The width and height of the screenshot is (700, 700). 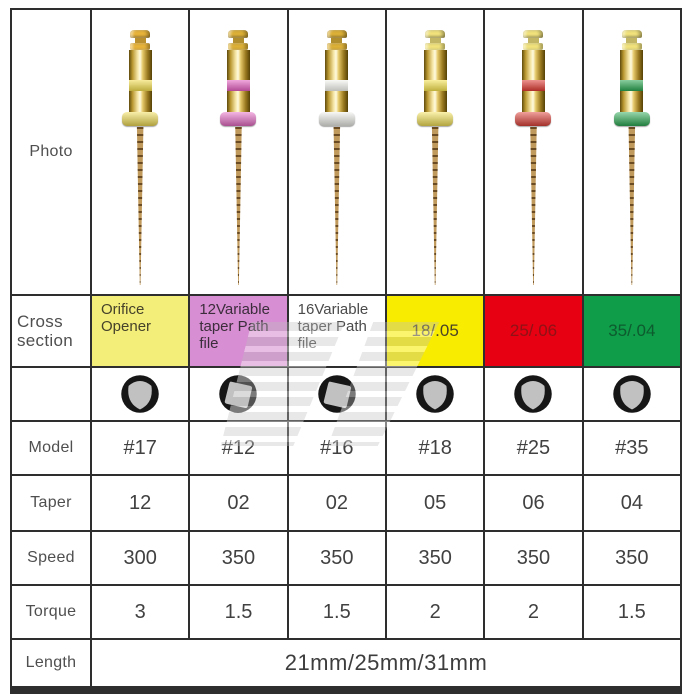 What do you see at coordinates (336, 503) in the screenshot?
I see `taper-value: 02` at bounding box center [336, 503].